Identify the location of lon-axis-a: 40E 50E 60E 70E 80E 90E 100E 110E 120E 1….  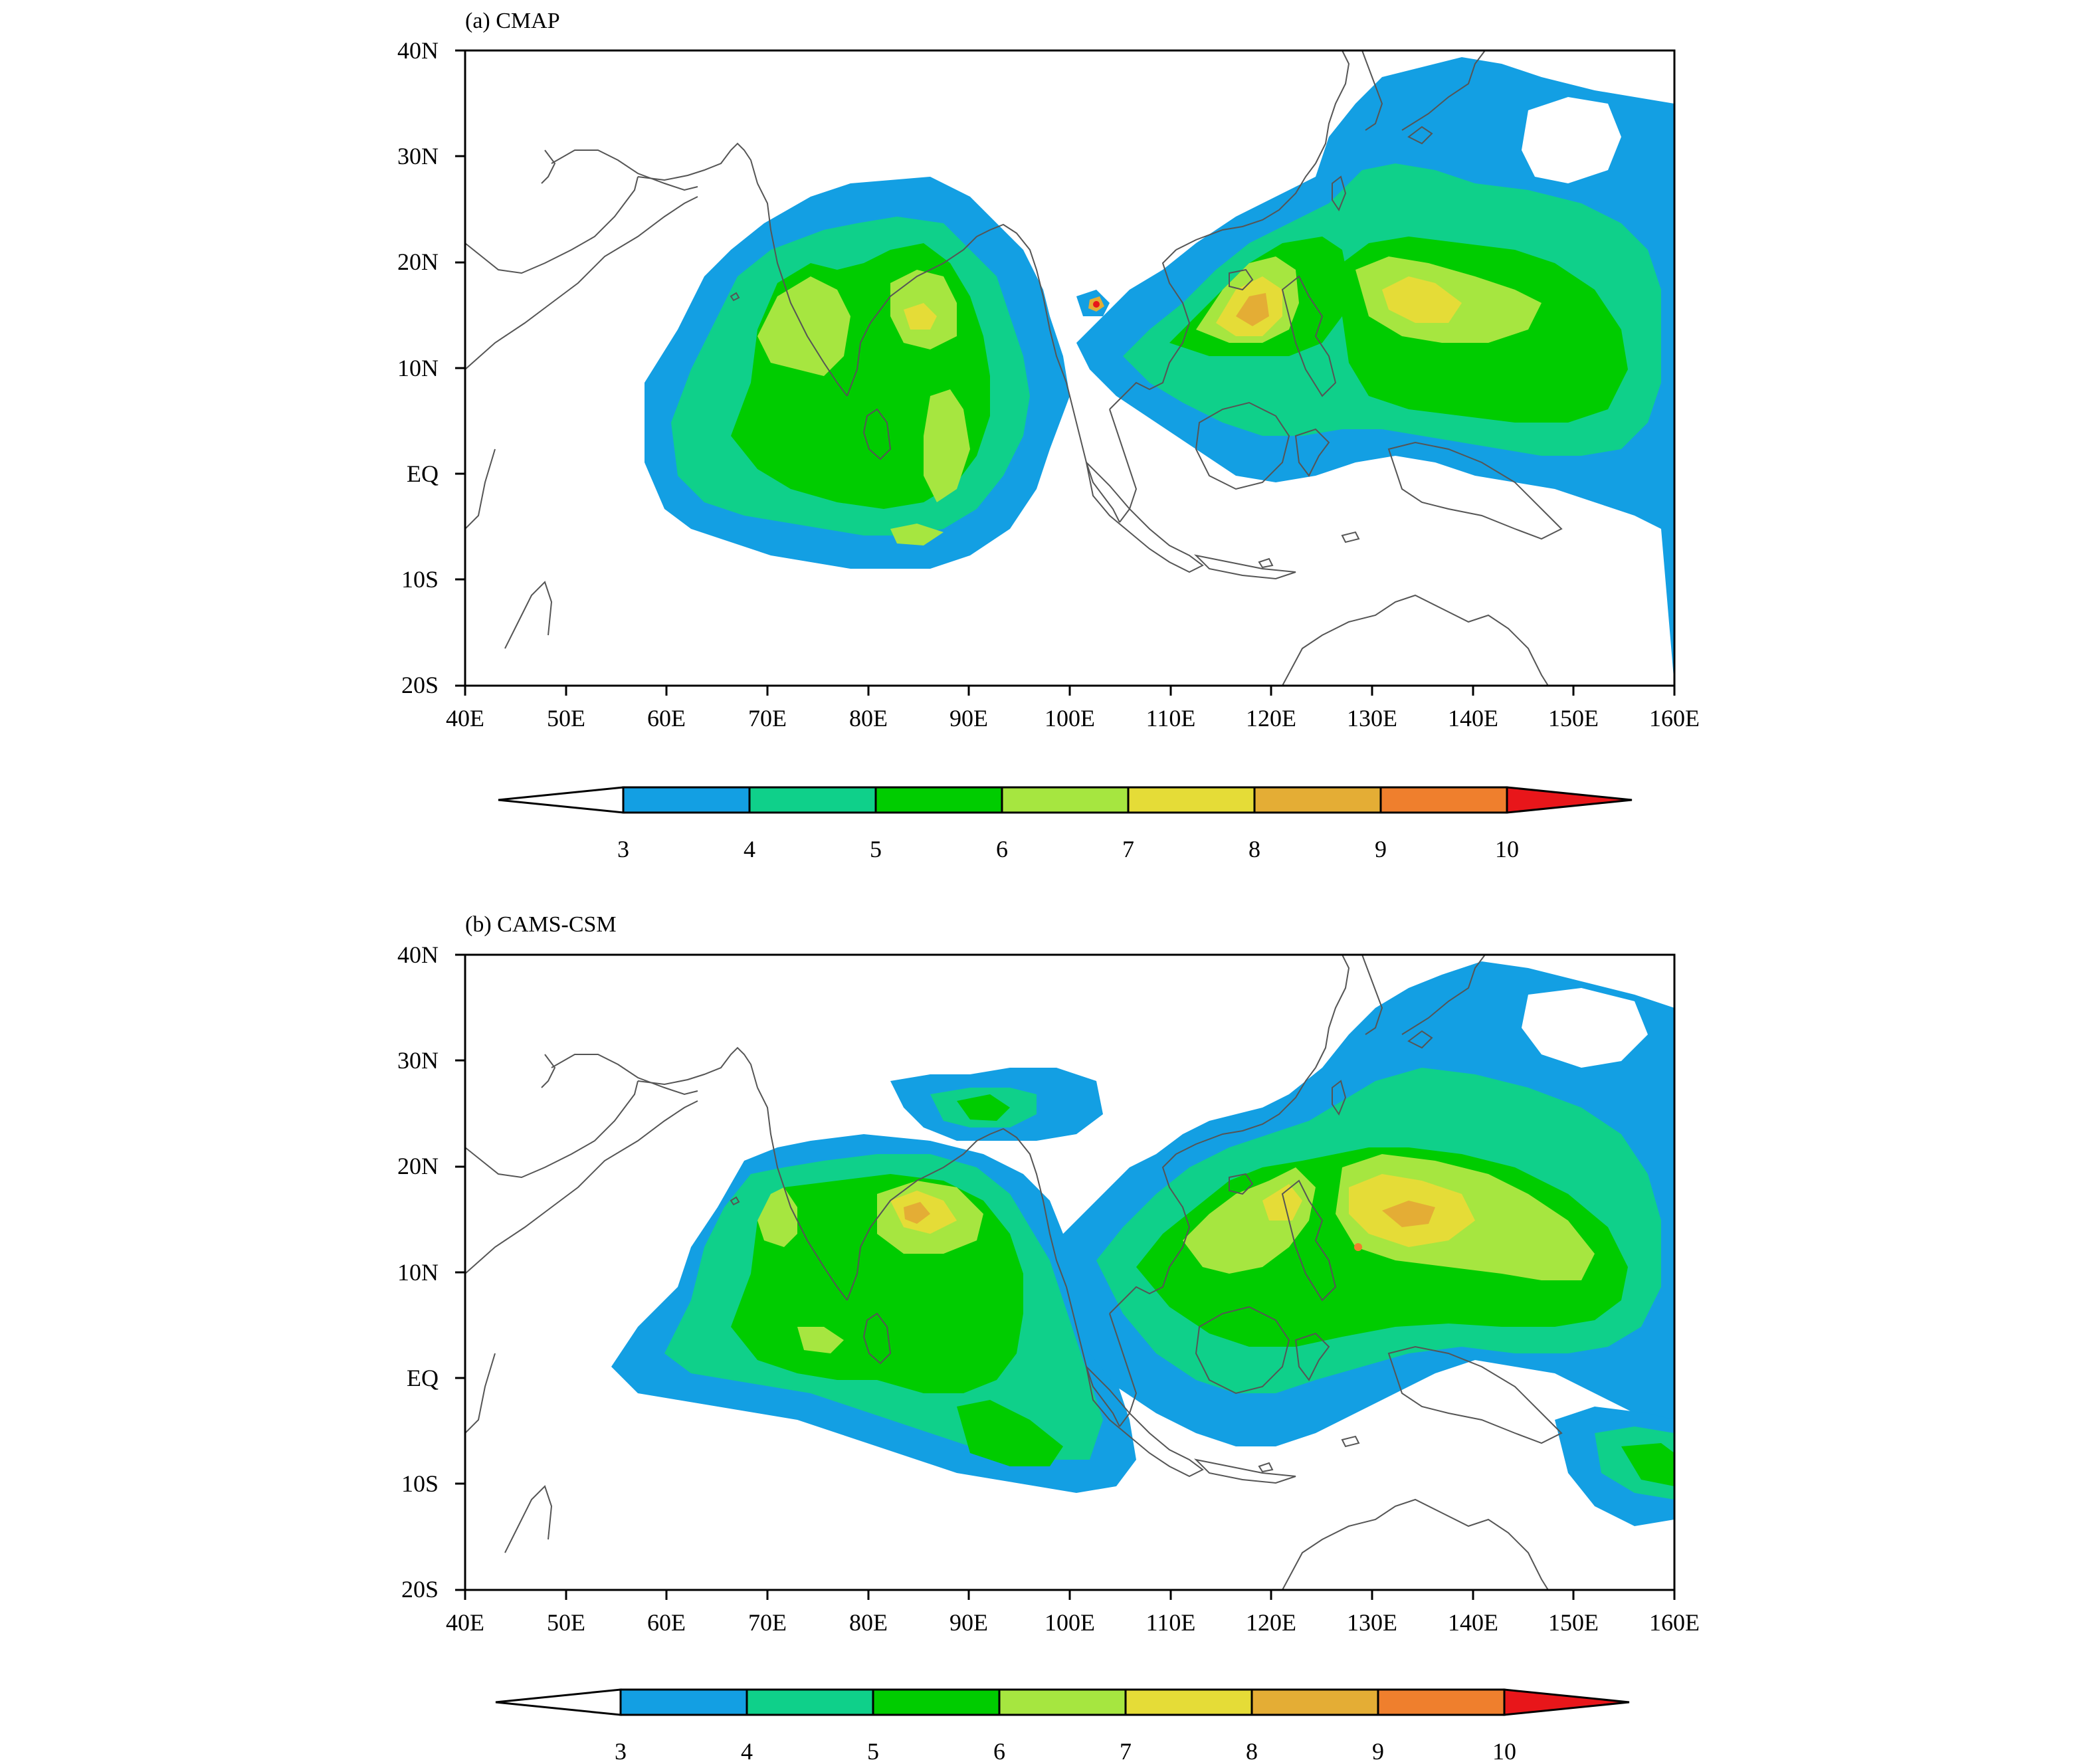
(1073, 709).